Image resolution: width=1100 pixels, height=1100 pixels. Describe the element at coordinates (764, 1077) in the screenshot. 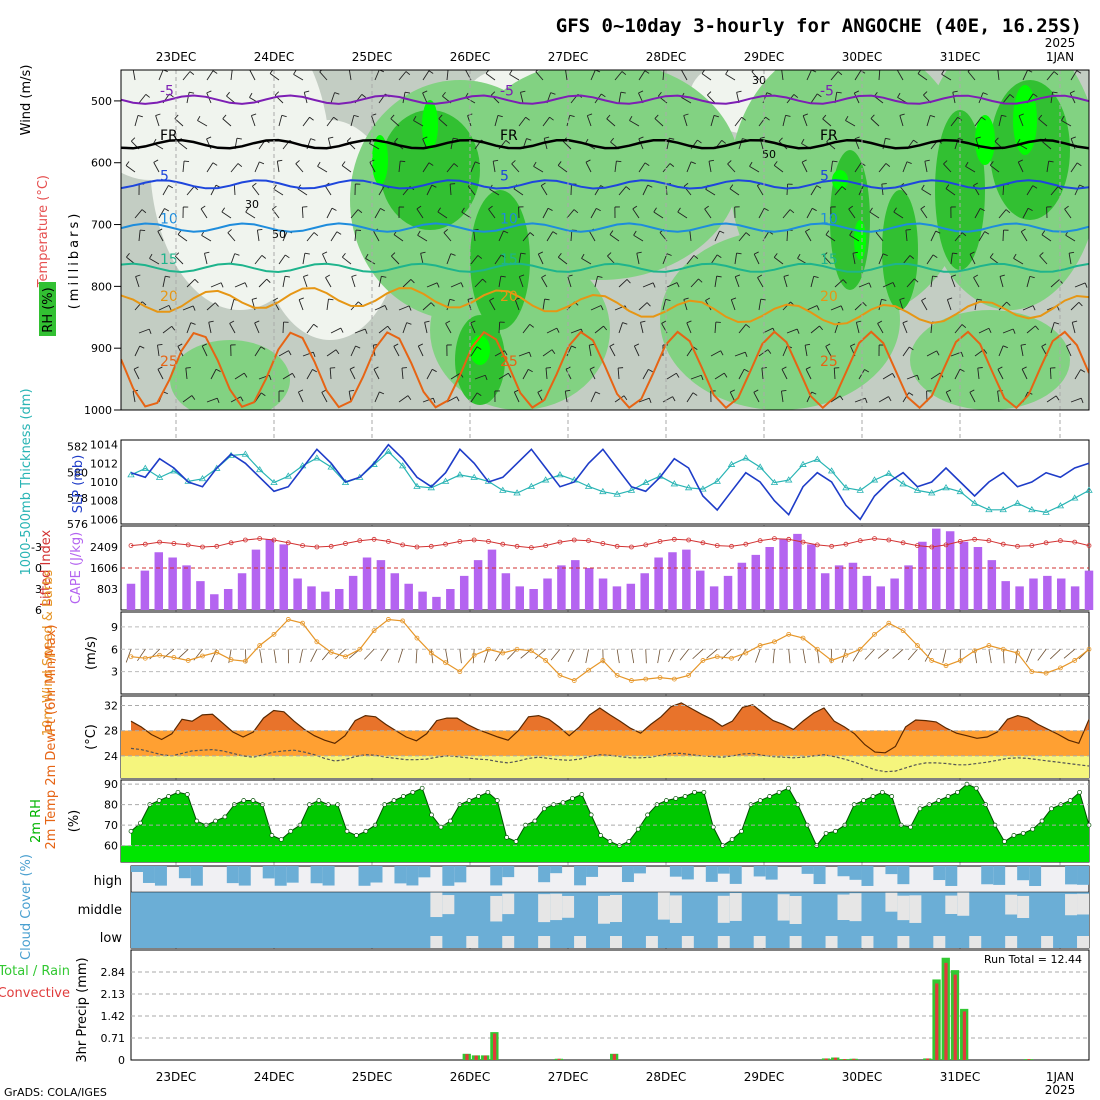

I see `bottom-date-label: 29DEC` at that location.